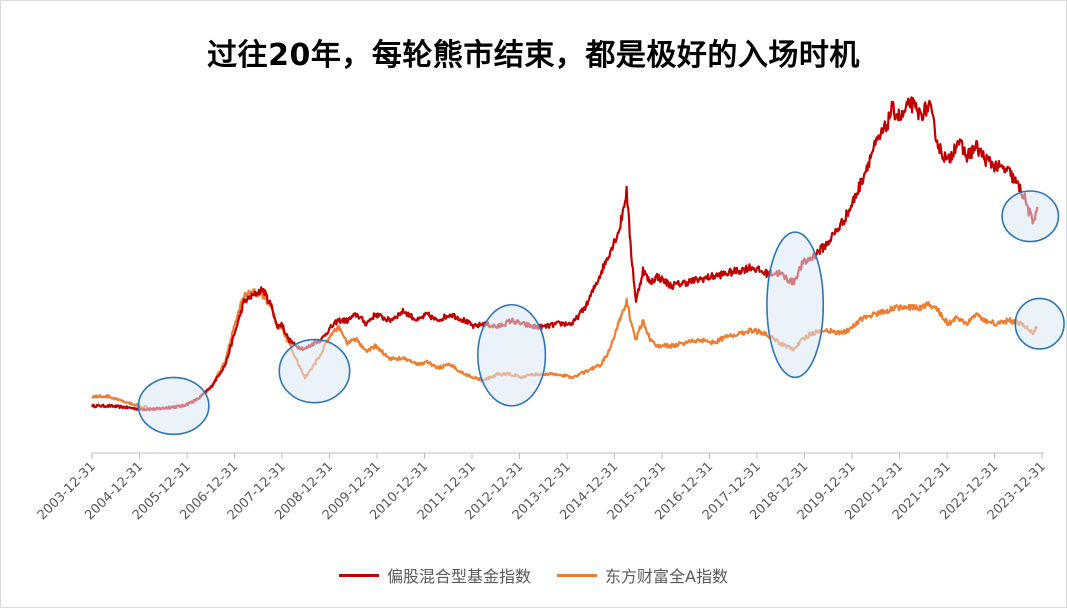 The width and height of the screenshot is (1067, 608). Describe the element at coordinates (666, 575) in the screenshot. I see `legend-label-all-a-index: 东方财富全A指数` at that location.